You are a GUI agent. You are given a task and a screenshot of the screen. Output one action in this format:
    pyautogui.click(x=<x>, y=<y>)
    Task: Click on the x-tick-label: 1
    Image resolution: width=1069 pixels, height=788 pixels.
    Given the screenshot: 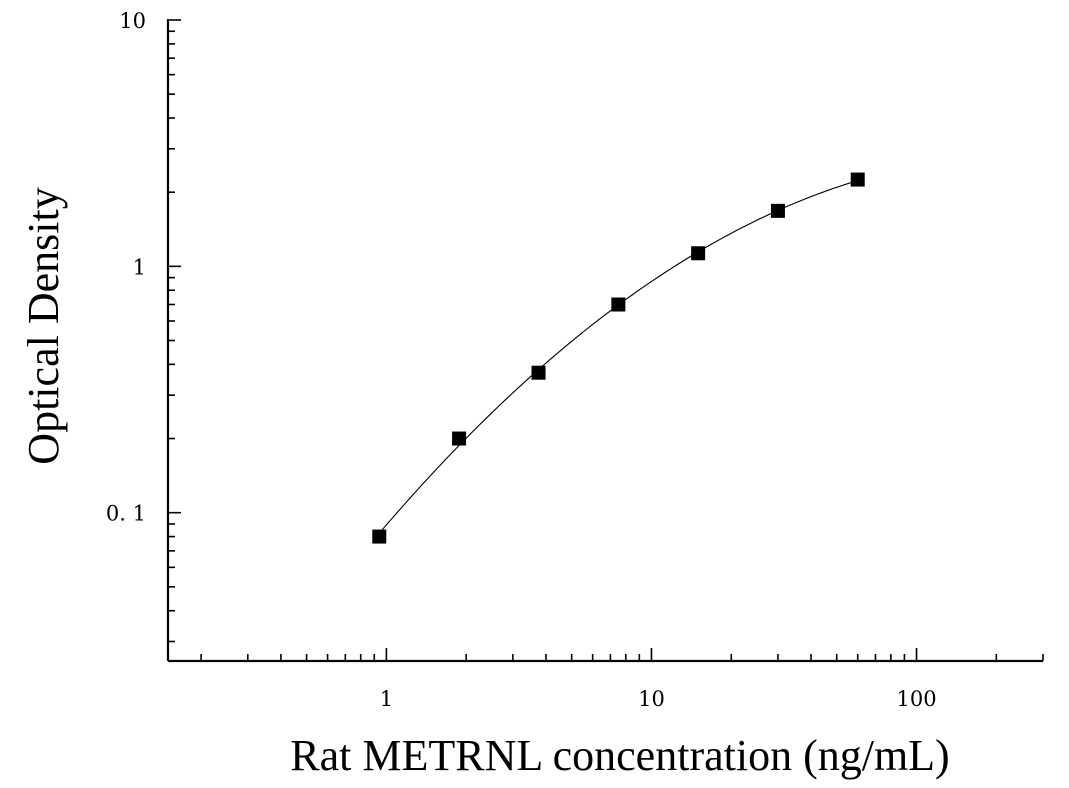 What is the action you would take?
    pyautogui.click(x=386, y=699)
    